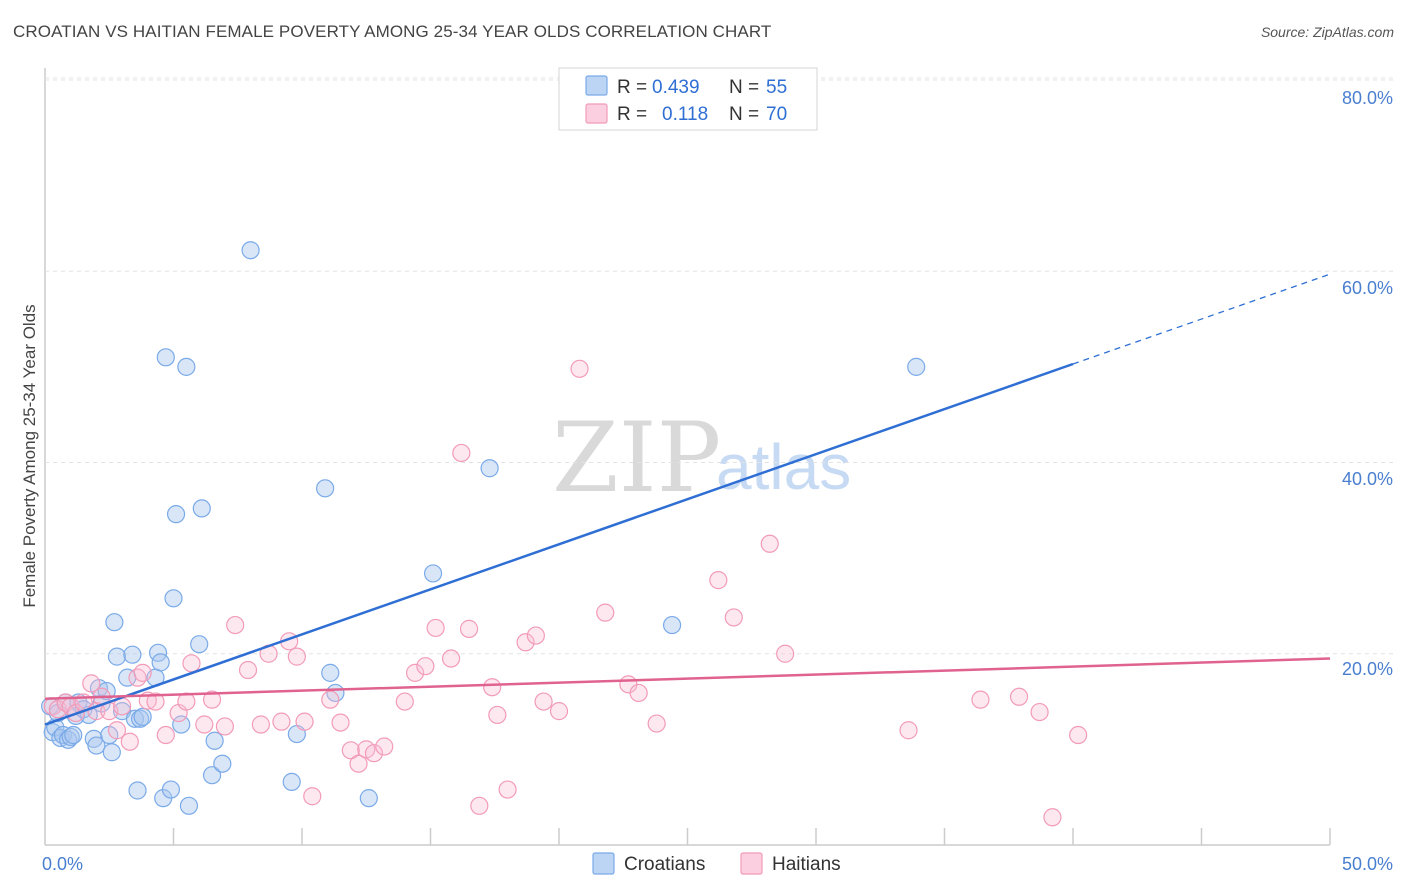  Describe the element at coordinates (1367, 864) in the screenshot. I see `x-tick-label-max: 50.0%` at that location.